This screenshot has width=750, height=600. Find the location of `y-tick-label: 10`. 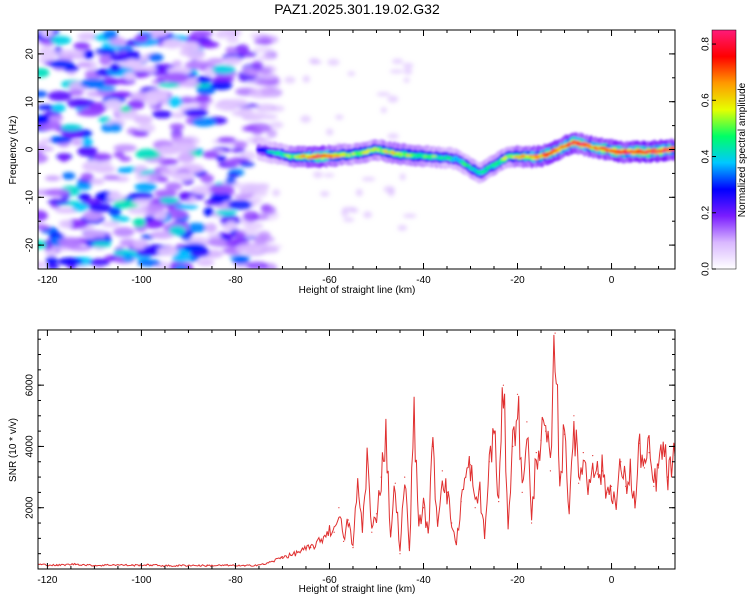

y-tick-label: 10 is located at coordinates (30, 102).